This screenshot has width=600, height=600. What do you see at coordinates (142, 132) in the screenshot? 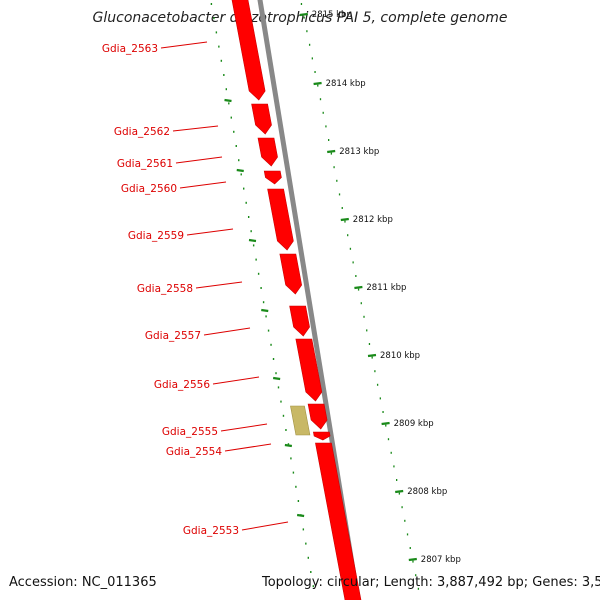
I see `gene-label: Gdia_2562` at bounding box center [142, 132].